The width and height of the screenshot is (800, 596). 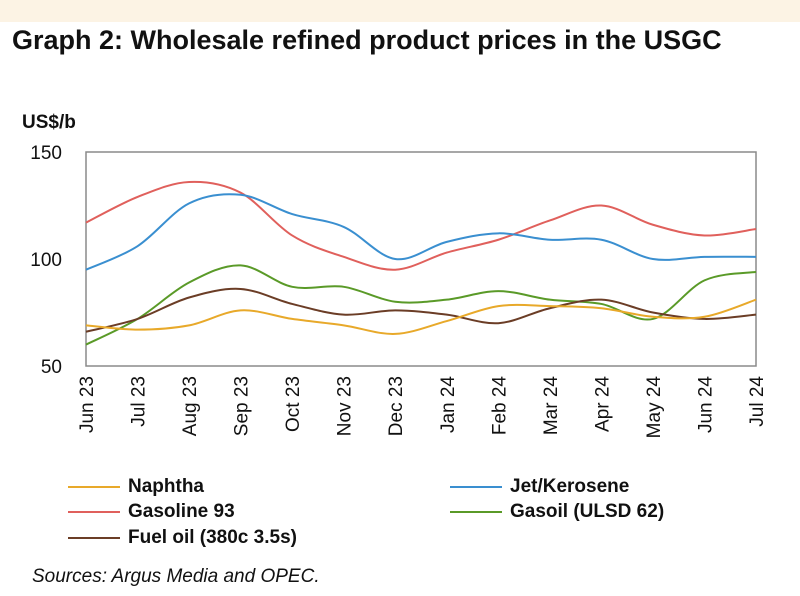 What do you see at coordinates (421, 316) in the screenshot?
I see `series-line-naphtha` at bounding box center [421, 316].